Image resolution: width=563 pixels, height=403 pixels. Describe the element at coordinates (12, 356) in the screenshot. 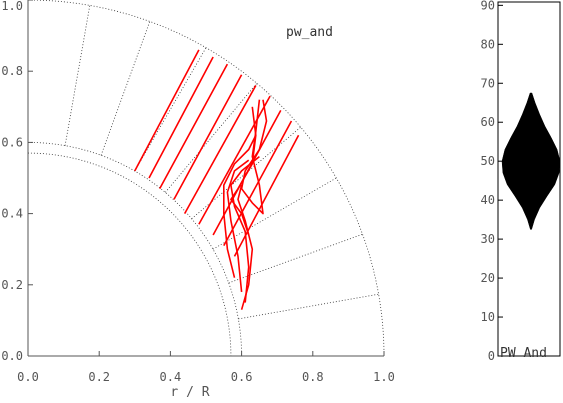

I see `y-tick-label-0: 0.0` at that location.